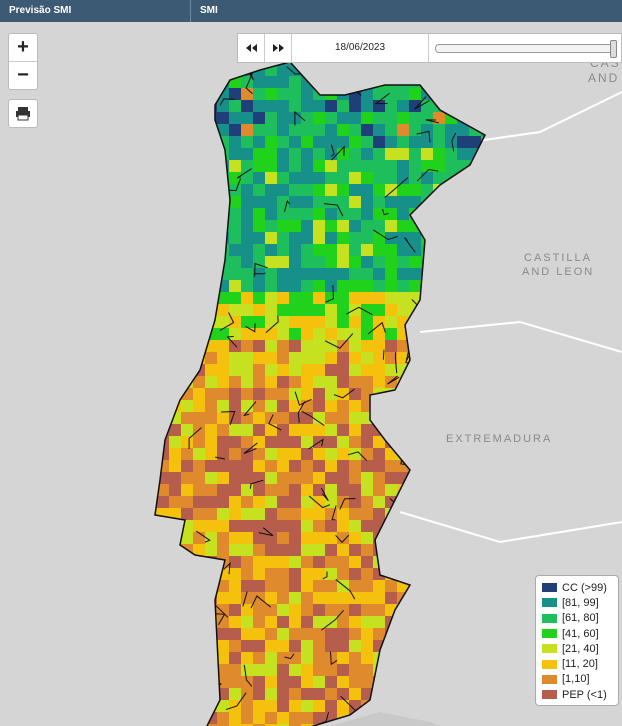 The width and height of the screenshot is (622, 726). I want to click on print-button, so click(23, 113).